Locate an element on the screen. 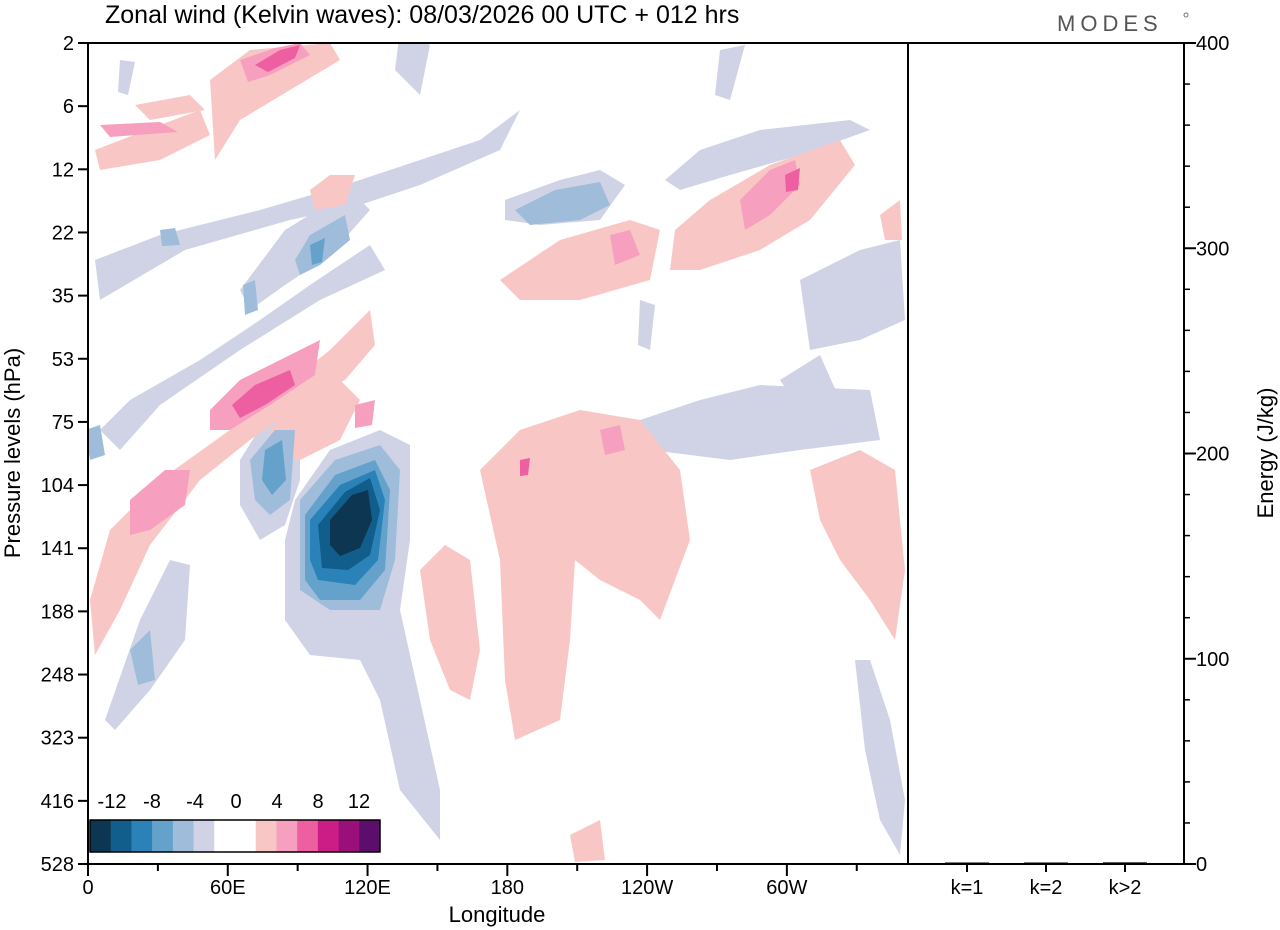 The height and width of the screenshot is (930, 1280). energy-bars: k=1 k=2 k>2 is located at coordinates (1046, 880).